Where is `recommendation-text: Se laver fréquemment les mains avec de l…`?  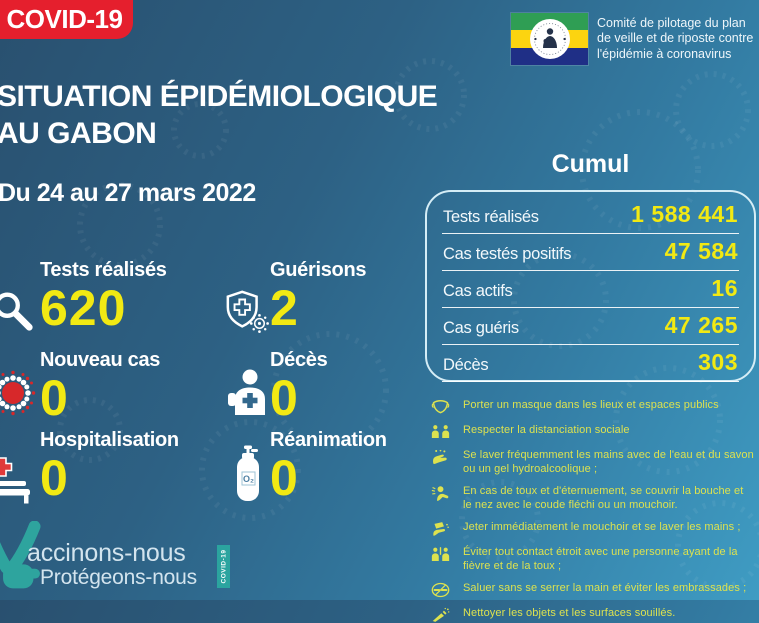 recommendation-text: Se laver fréquemment les mains avec de l… is located at coordinates (609, 462).